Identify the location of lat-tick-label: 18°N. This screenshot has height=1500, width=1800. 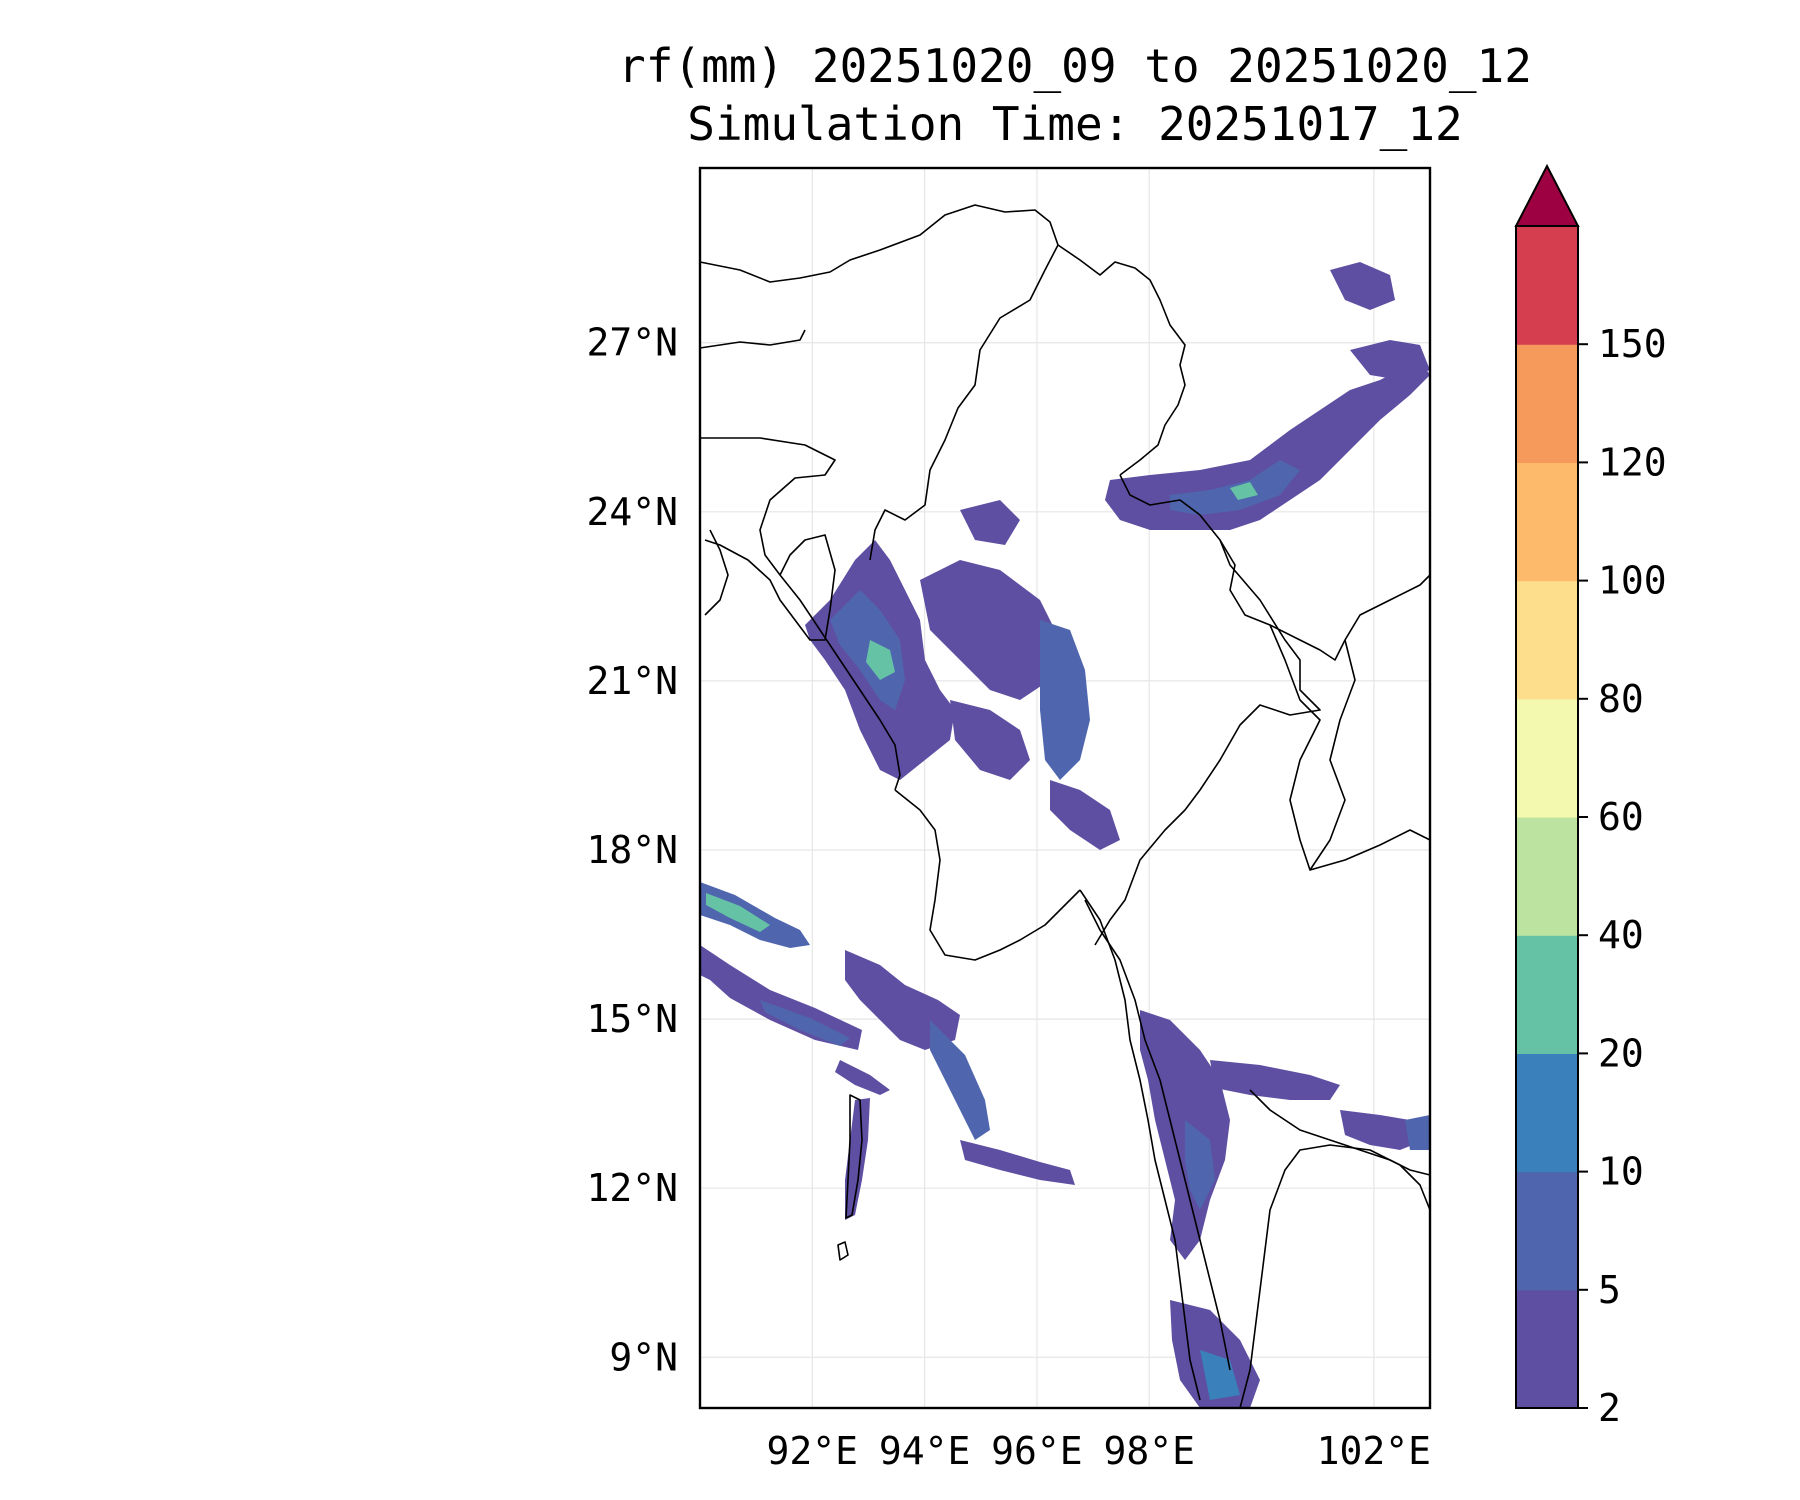
(632, 850).